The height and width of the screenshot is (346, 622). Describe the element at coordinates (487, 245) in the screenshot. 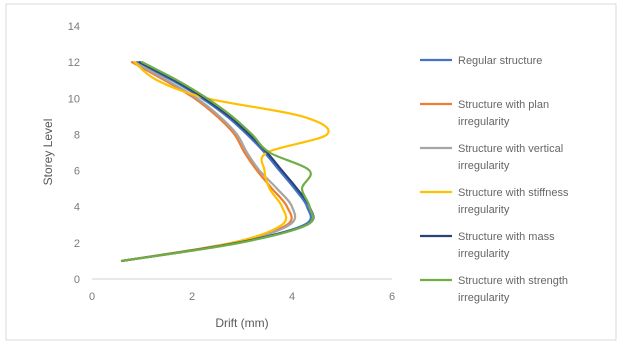

I see `legend-item-structure-with-mass-irregularity: Structure with mass irregularity` at that location.